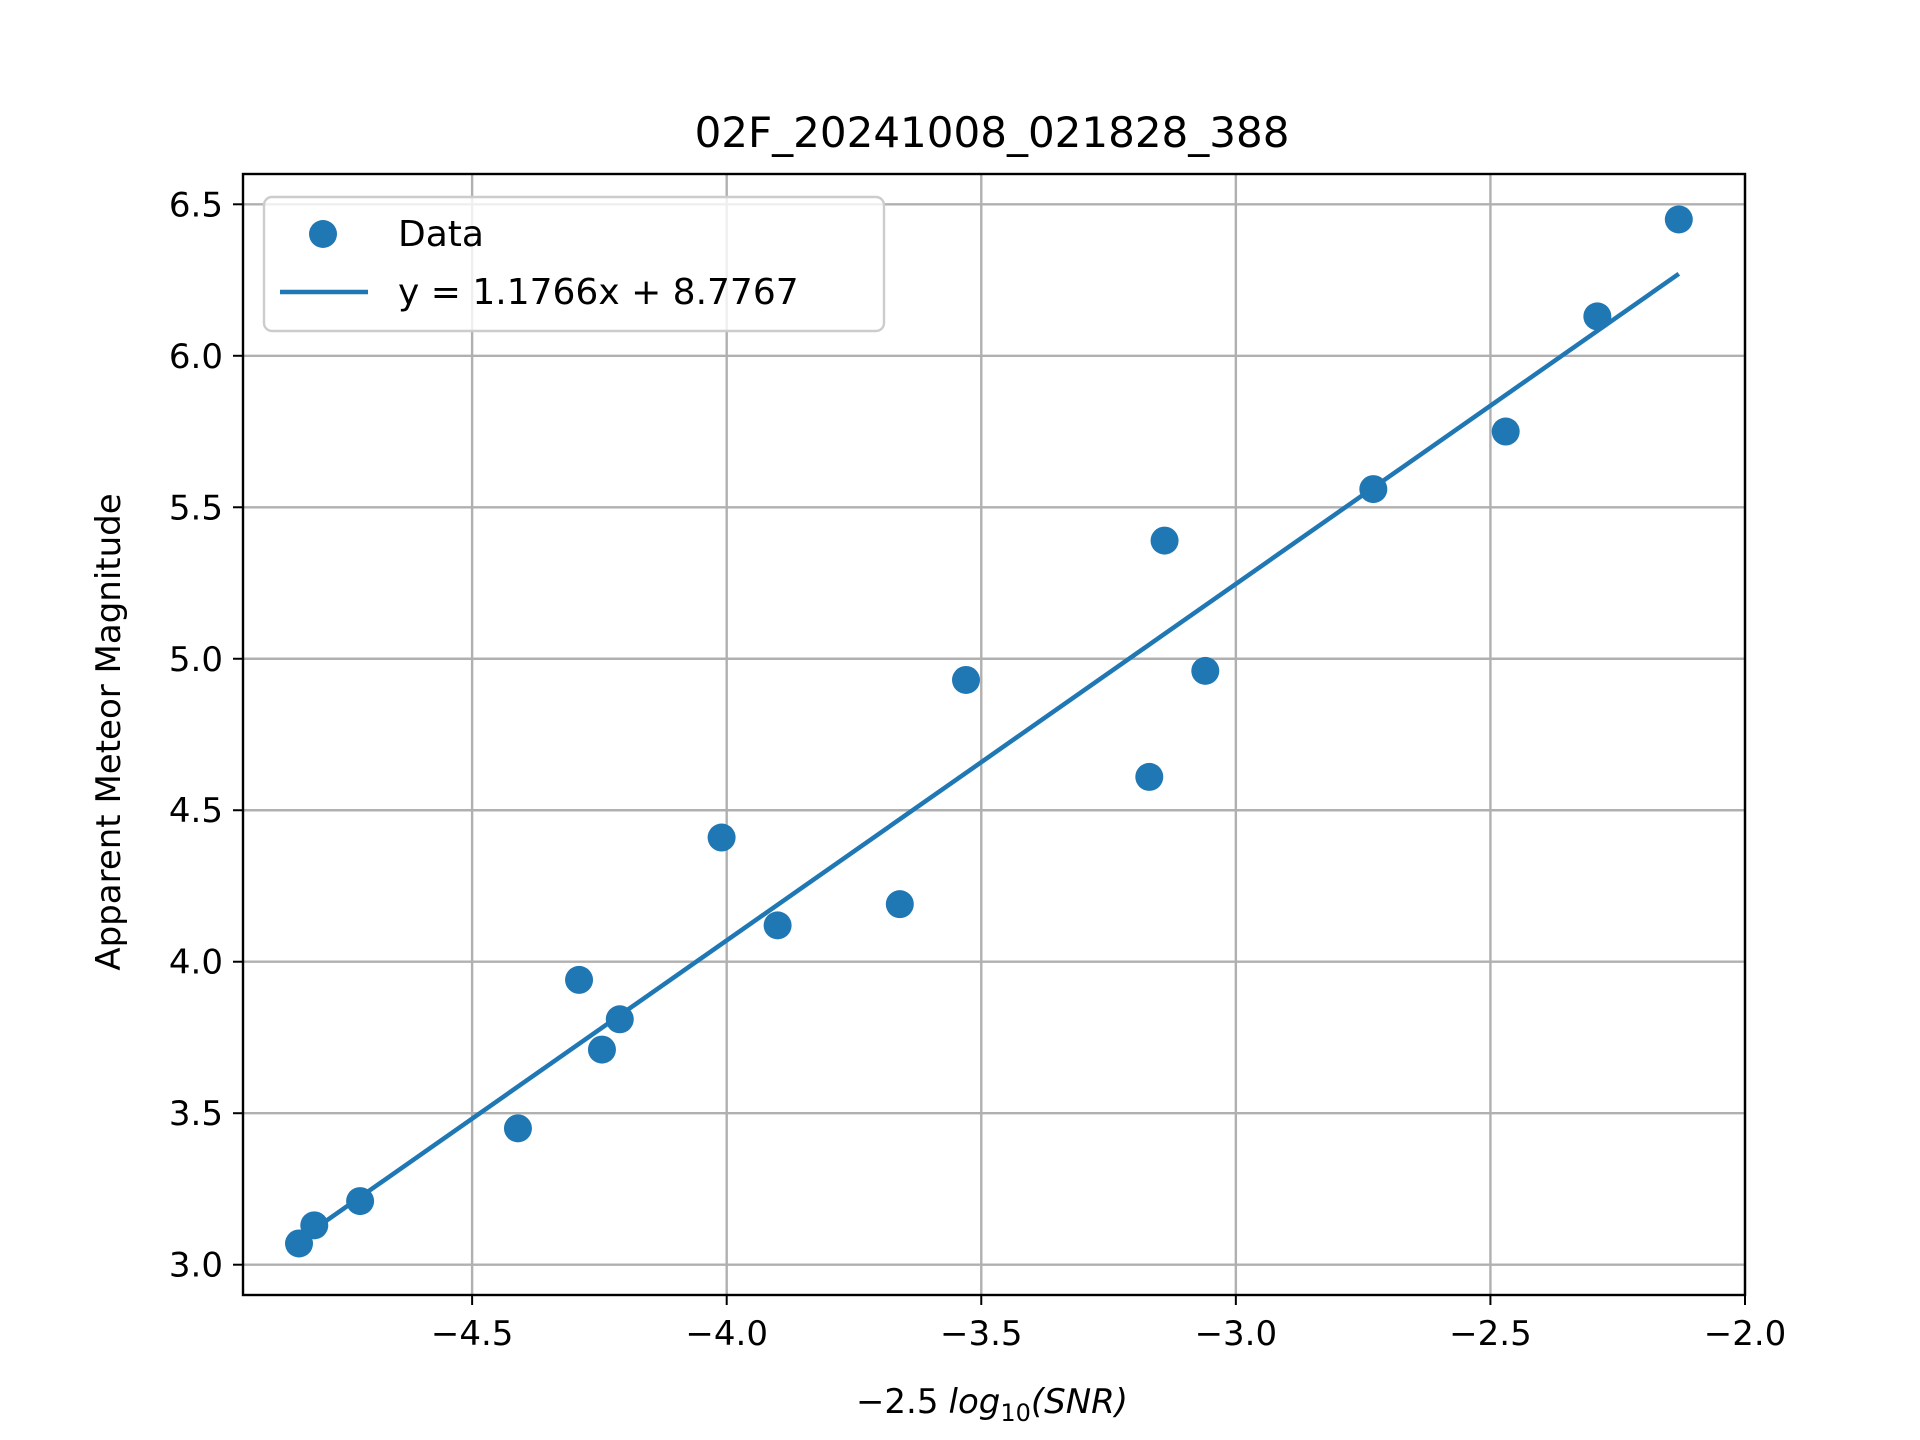 Image resolution: width=1920 pixels, height=1440 pixels. Describe the element at coordinates (323, 234) in the screenshot. I see `legend-marker-data` at that location.